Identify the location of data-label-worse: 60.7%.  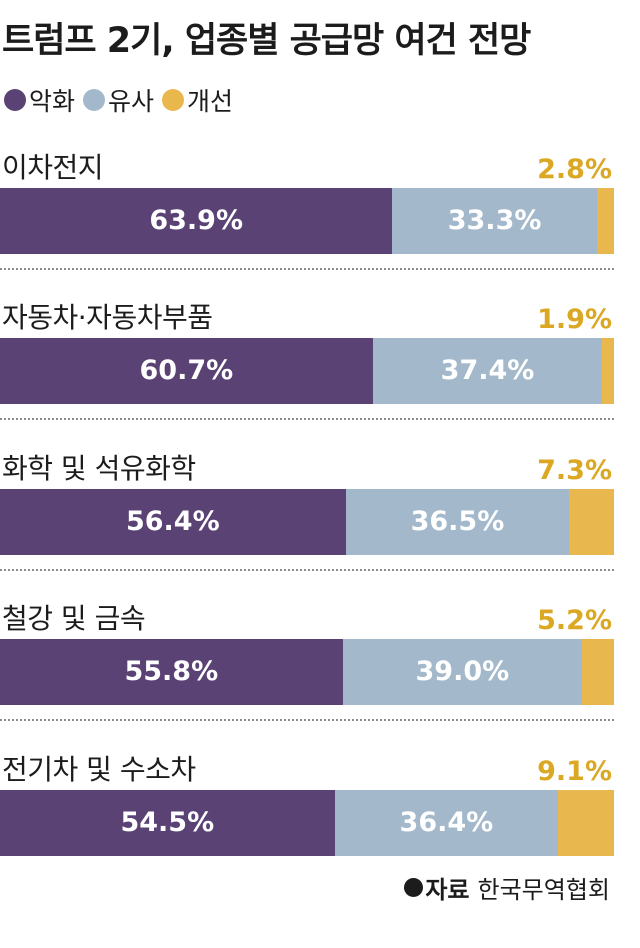
(186, 370).